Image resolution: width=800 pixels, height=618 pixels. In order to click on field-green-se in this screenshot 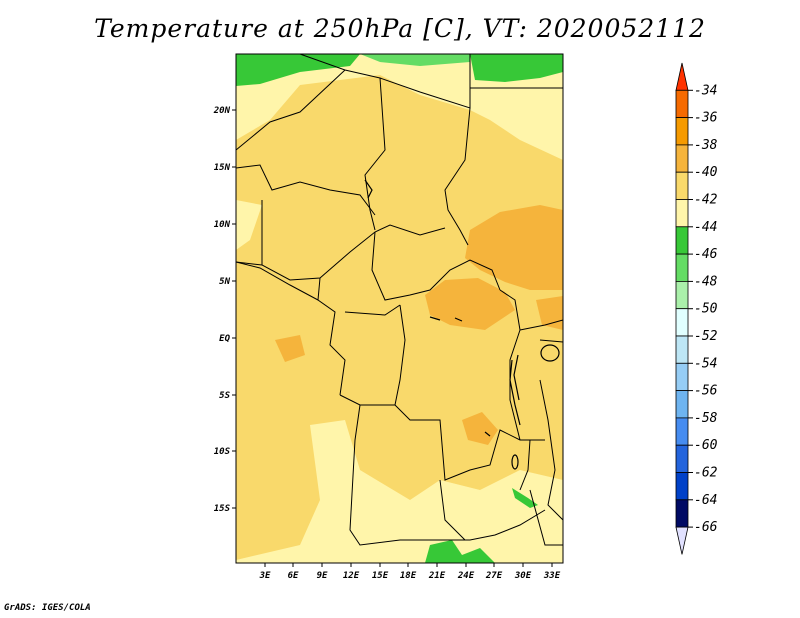, I will do `click(525, 498)`.